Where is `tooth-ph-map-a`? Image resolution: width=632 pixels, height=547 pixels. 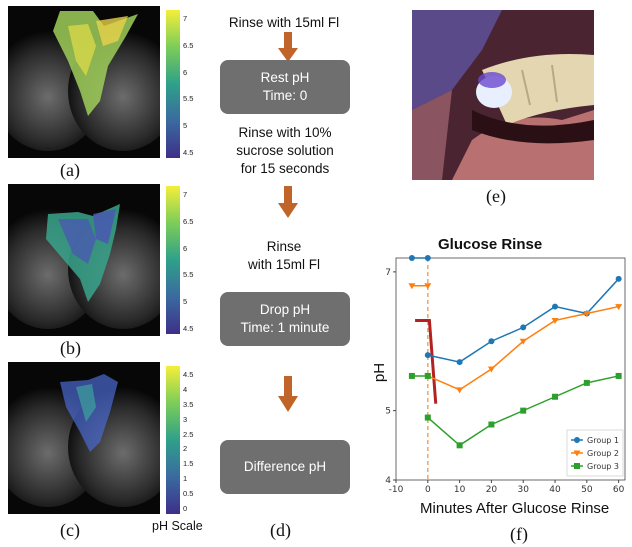
tooth-ph-map-a is located at coordinates (84, 81).